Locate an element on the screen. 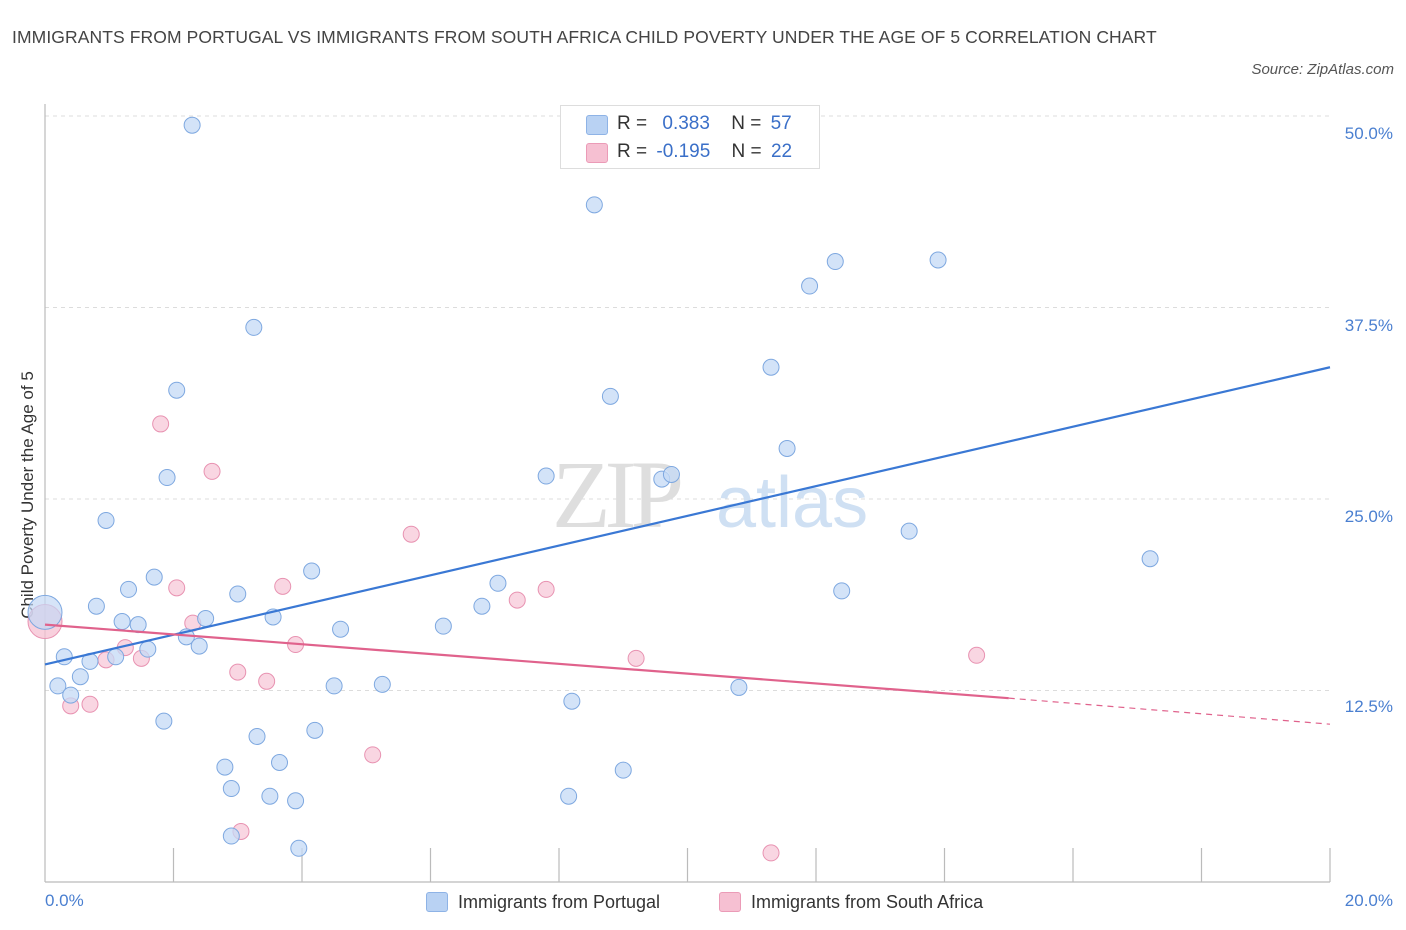 Image resolution: width=1406 pixels, height=930 pixels. n-value: 22 is located at coordinates (781, 151).